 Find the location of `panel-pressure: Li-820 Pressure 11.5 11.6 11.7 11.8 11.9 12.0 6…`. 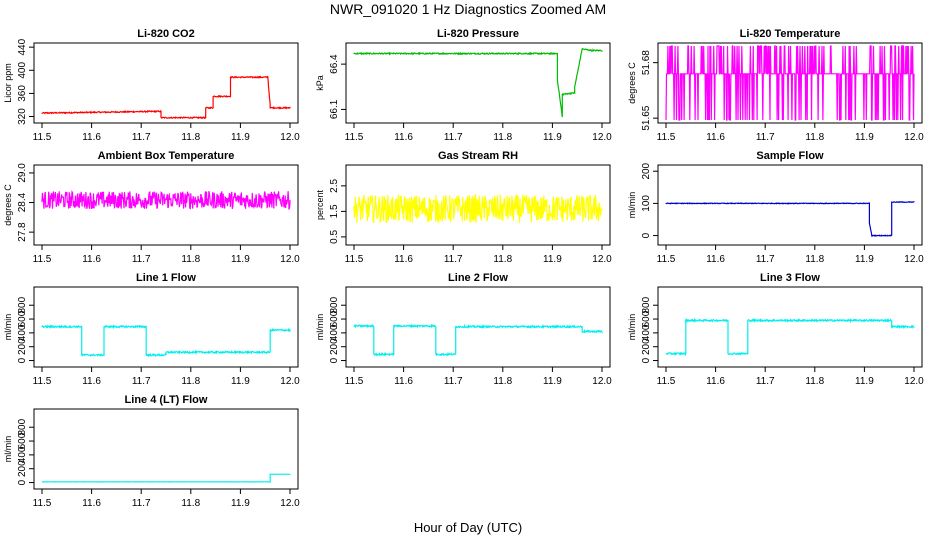

panel-pressure: Li-820 Pressure 11.5 11.6 11.7 11.8 11.9 12.0 6… is located at coordinates (463, 85).